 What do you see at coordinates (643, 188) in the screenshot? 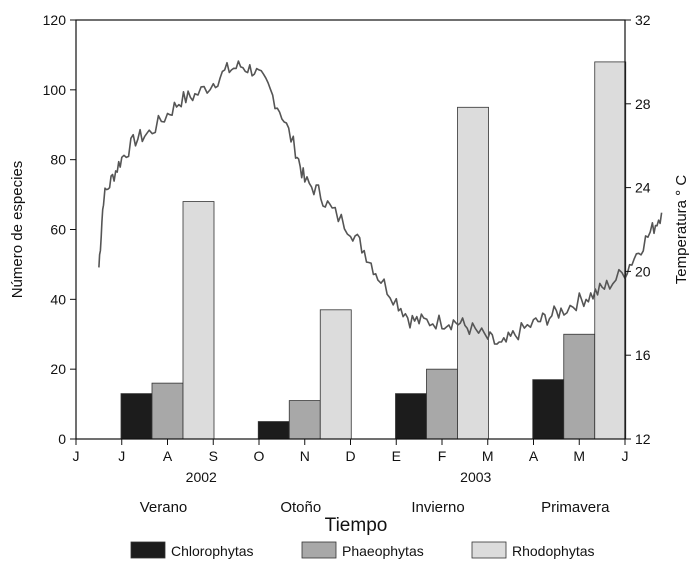
I see `y2-tick-label: 24` at bounding box center [643, 188].